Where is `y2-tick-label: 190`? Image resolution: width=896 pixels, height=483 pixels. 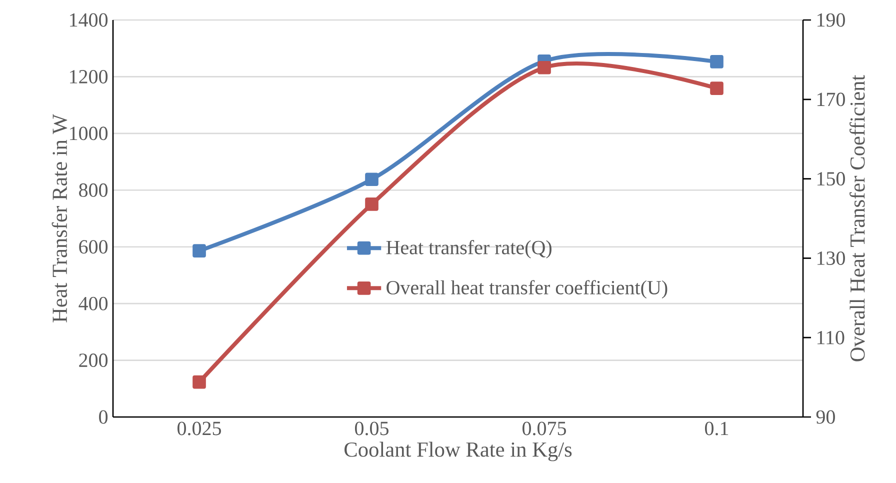 y2-tick-label: 190 is located at coordinates (831, 20).